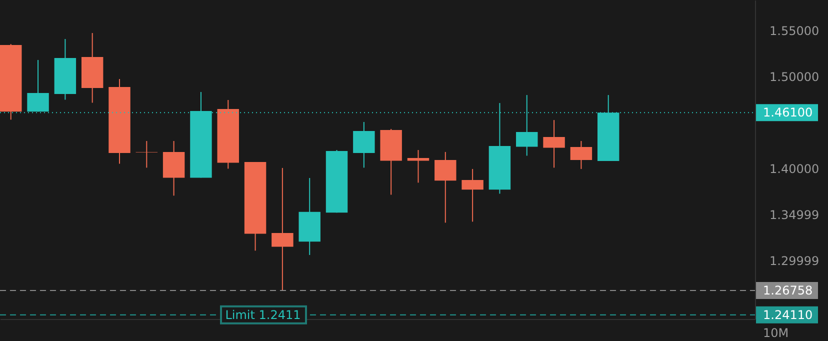 This screenshot has height=341, width=828. I want to click on annotation: Limit 1.2411, so click(263, 315).